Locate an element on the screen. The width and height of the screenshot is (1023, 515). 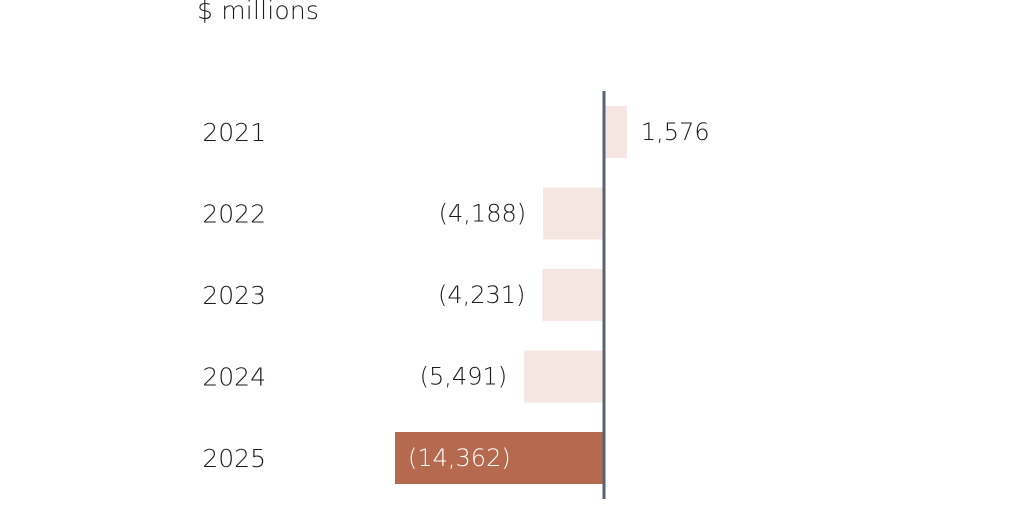
bar-2024 is located at coordinates (564, 376).